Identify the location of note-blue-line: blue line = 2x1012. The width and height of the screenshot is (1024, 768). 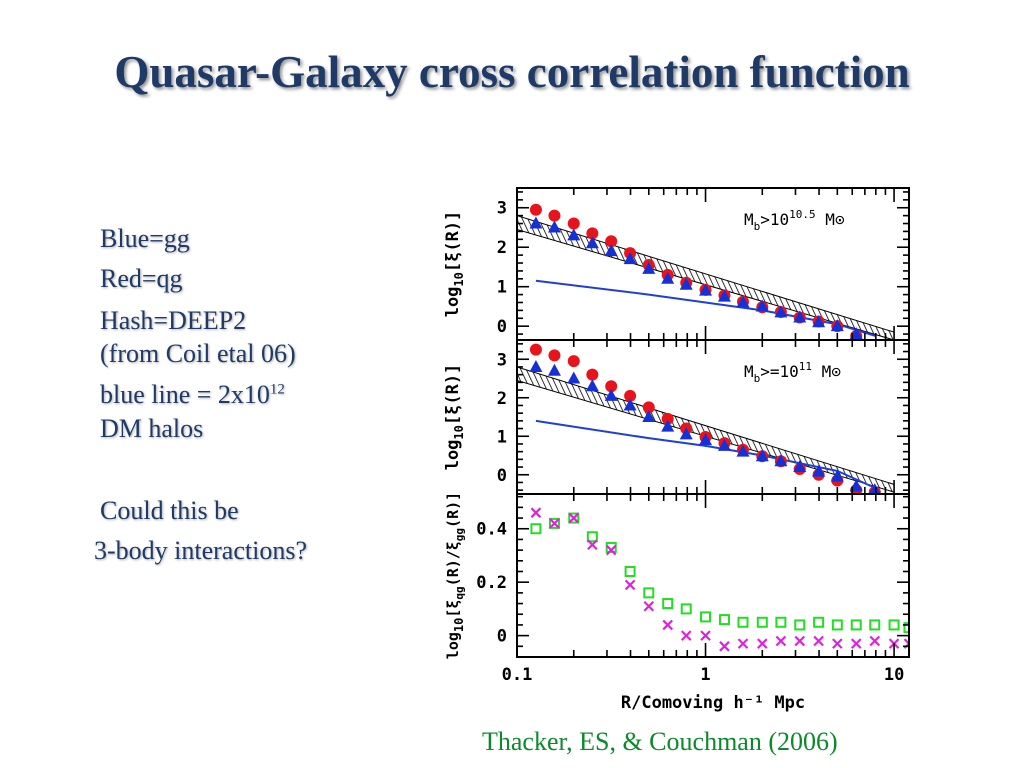
(192, 395).